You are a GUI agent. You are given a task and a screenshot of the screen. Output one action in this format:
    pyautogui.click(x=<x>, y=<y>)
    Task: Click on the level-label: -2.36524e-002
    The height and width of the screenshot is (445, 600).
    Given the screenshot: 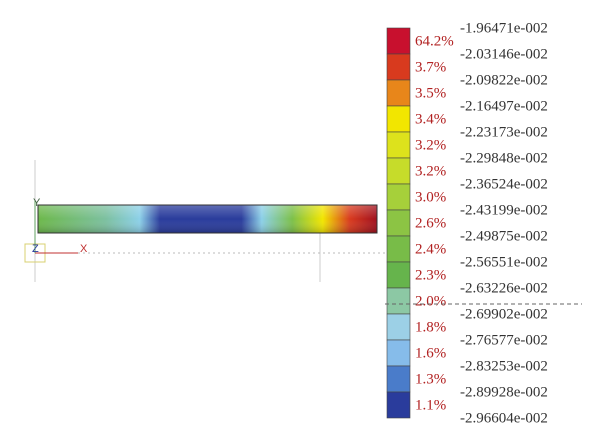 What is the action you would take?
    pyautogui.click(x=504, y=184)
    